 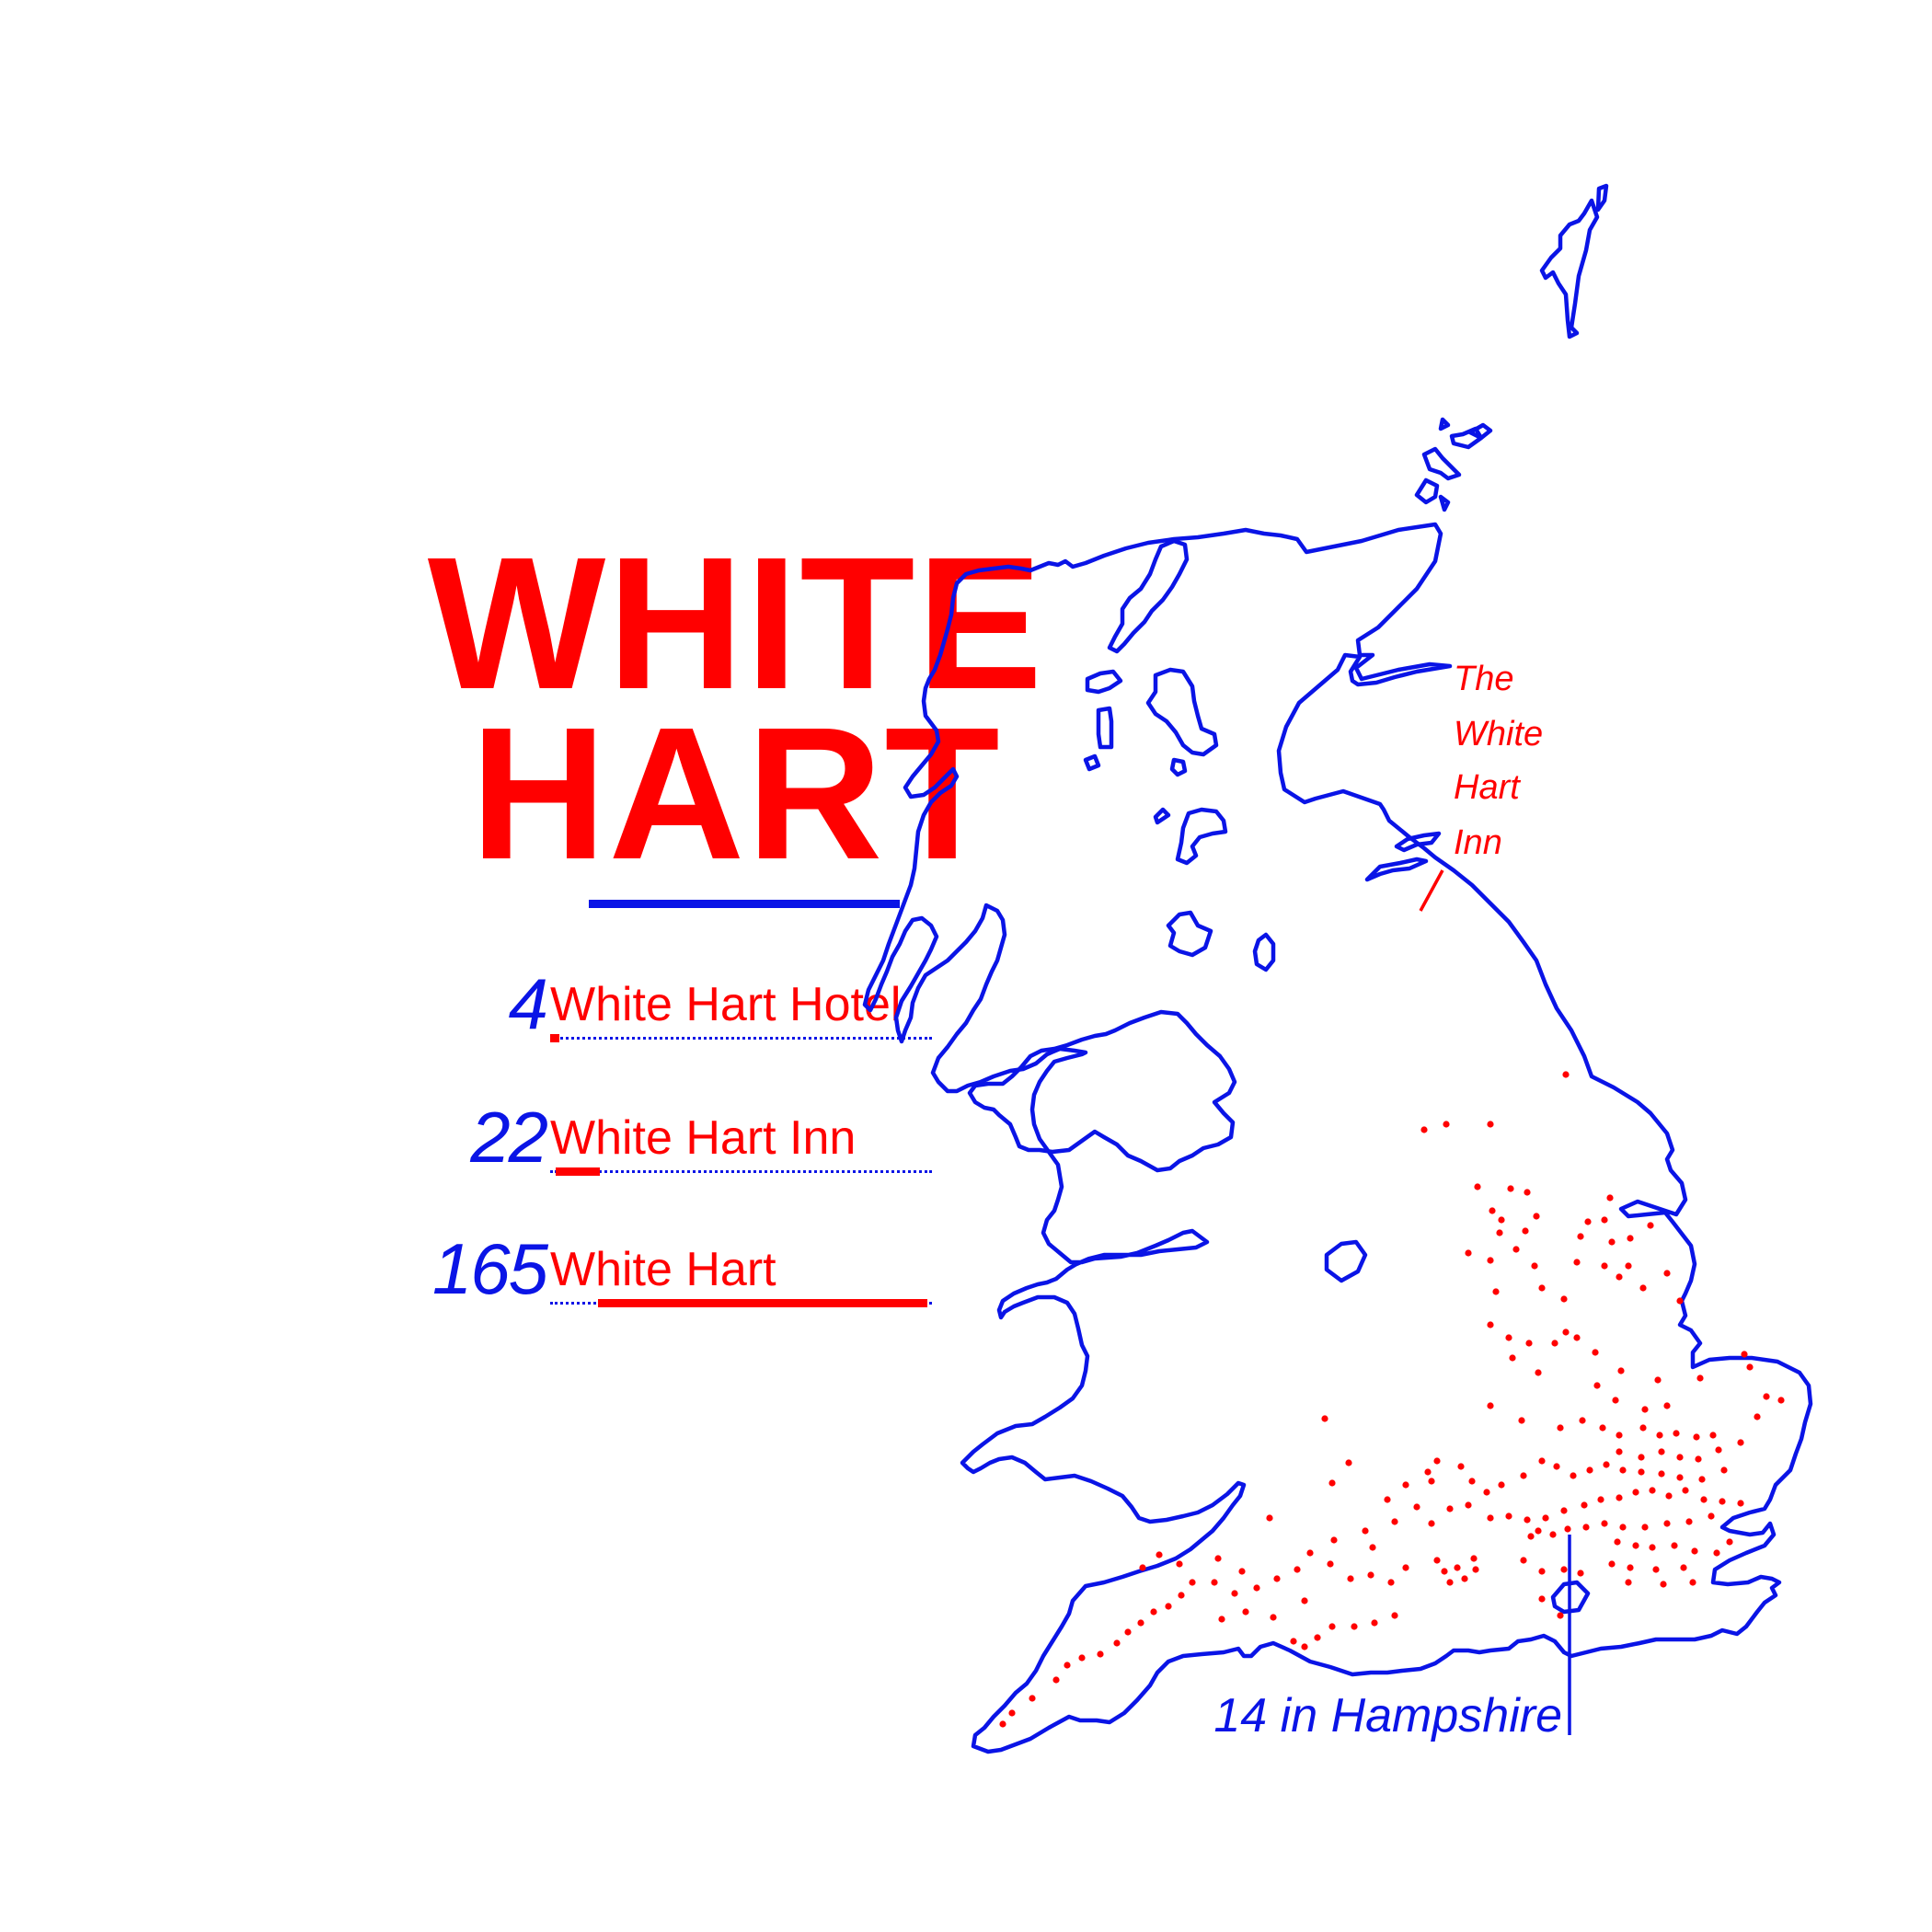 What do you see at coordinates (506, 1012) in the screenshot?
I see `legend-row-white-hart-hotel: 4 White Hart Hotel` at bounding box center [506, 1012].